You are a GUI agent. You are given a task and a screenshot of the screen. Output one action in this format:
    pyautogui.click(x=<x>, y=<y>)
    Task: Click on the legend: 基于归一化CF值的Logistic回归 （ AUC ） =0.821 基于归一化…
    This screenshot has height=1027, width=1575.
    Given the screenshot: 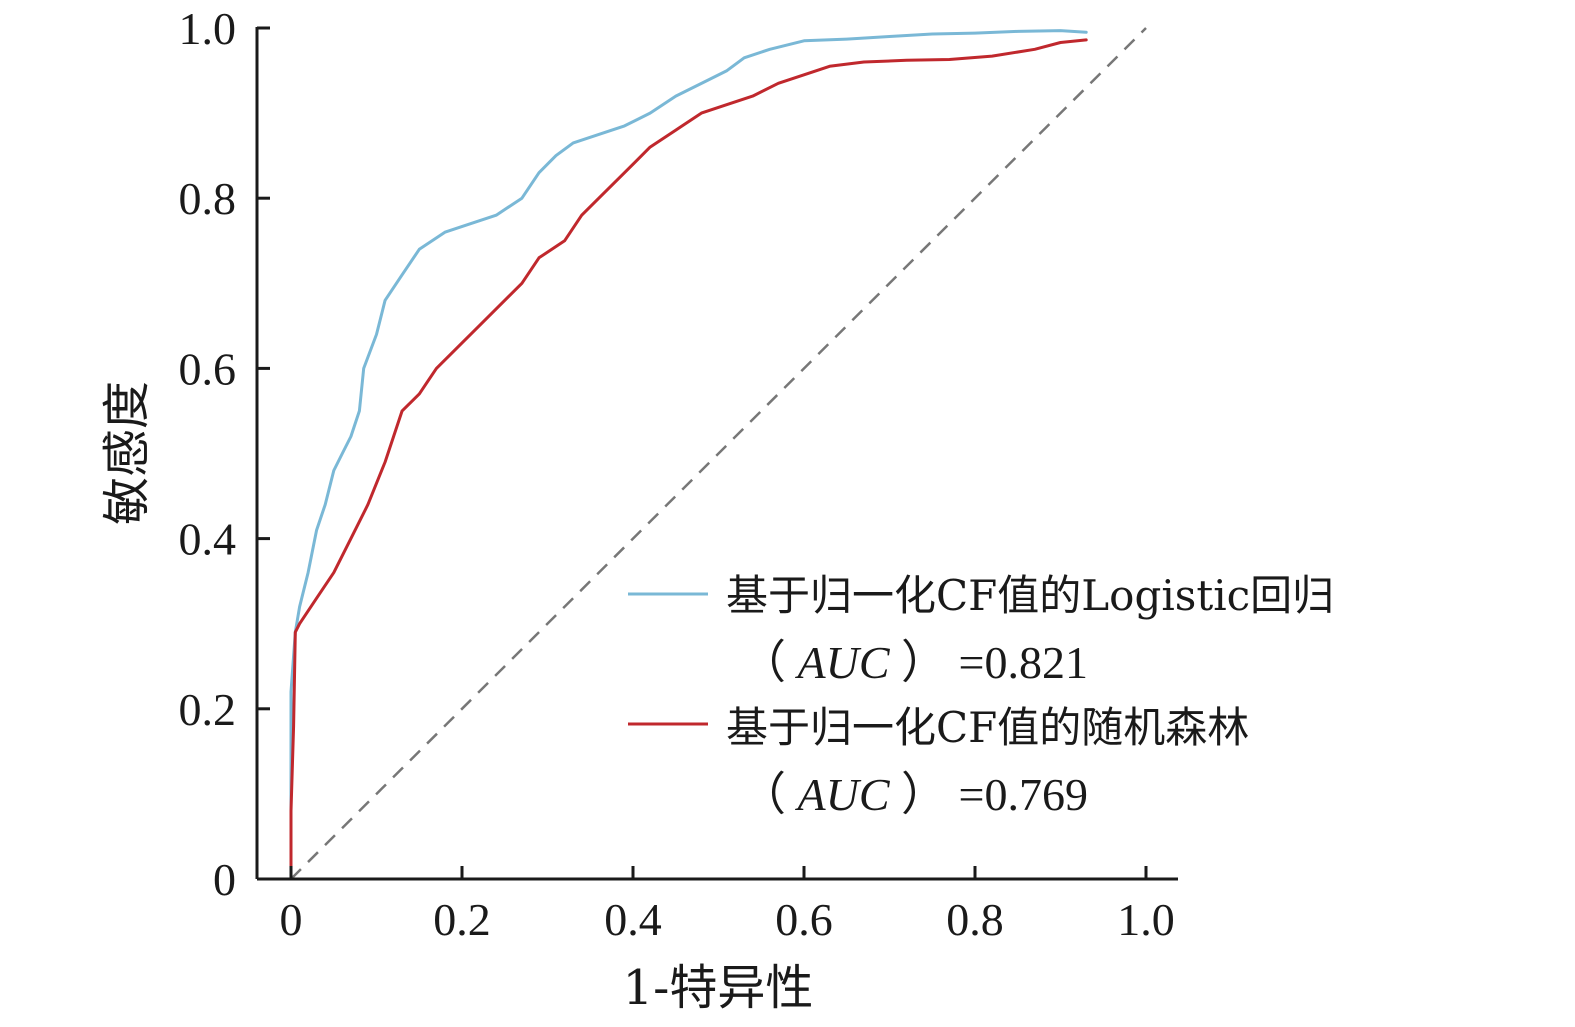 What is the action you would take?
    pyautogui.click(x=981, y=695)
    